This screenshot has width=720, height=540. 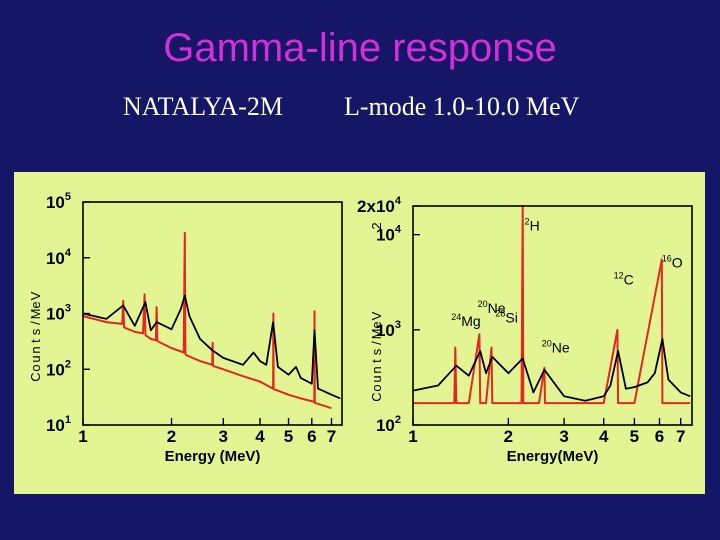 What do you see at coordinates (360, 48) in the screenshot?
I see `slide-title: Gamma-line response` at bounding box center [360, 48].